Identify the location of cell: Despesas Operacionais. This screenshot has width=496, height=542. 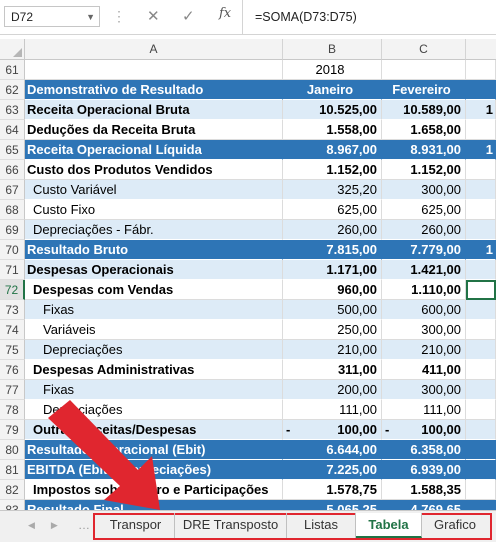
(154, 270).